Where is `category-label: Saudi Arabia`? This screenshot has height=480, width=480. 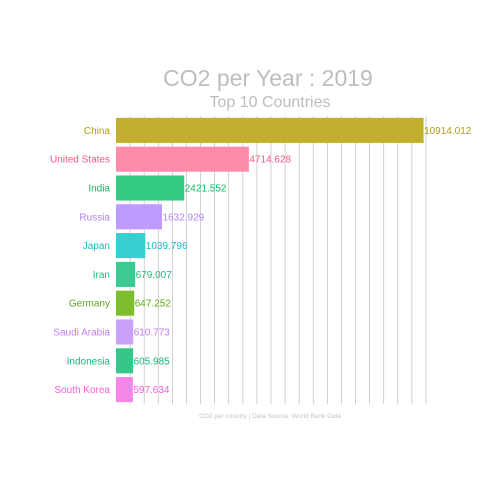 category-label: Saudi Arabia is located at coordinates (81, 333).